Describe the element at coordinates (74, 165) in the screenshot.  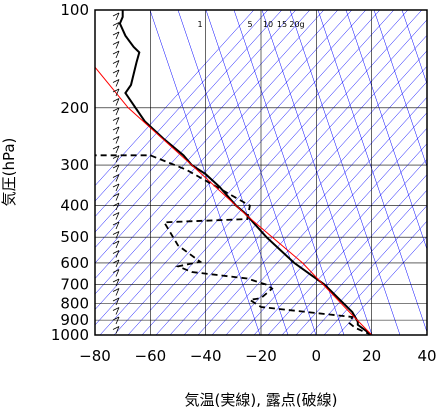
I see `y-tick-label: 300` at that location.